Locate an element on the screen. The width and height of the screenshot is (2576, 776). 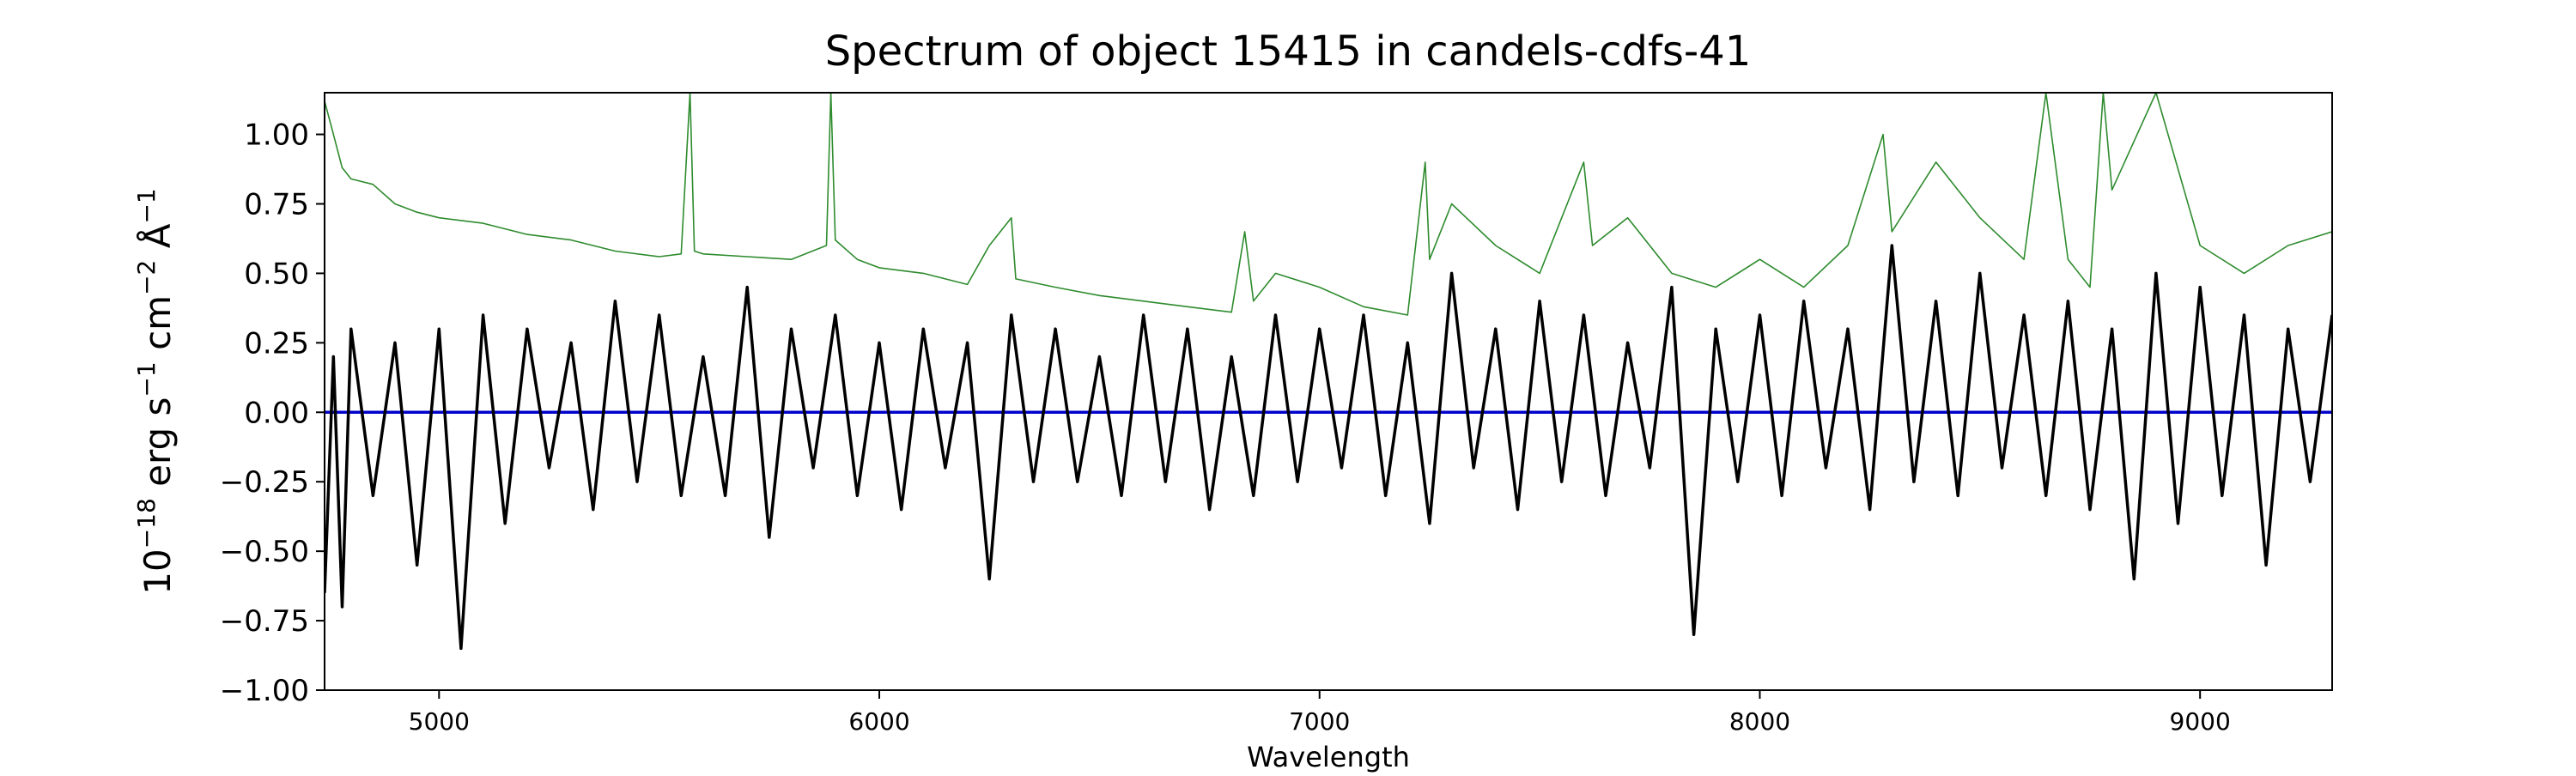
y-tick-label: −0.25 is located at coordinates (264, 483).